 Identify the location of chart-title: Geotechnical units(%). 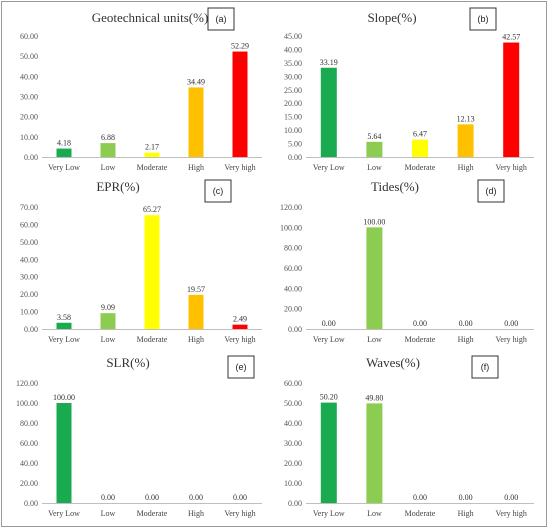
(150, 17).